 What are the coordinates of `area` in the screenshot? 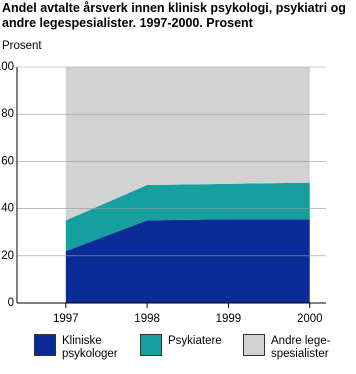 It's located at (187, 217).